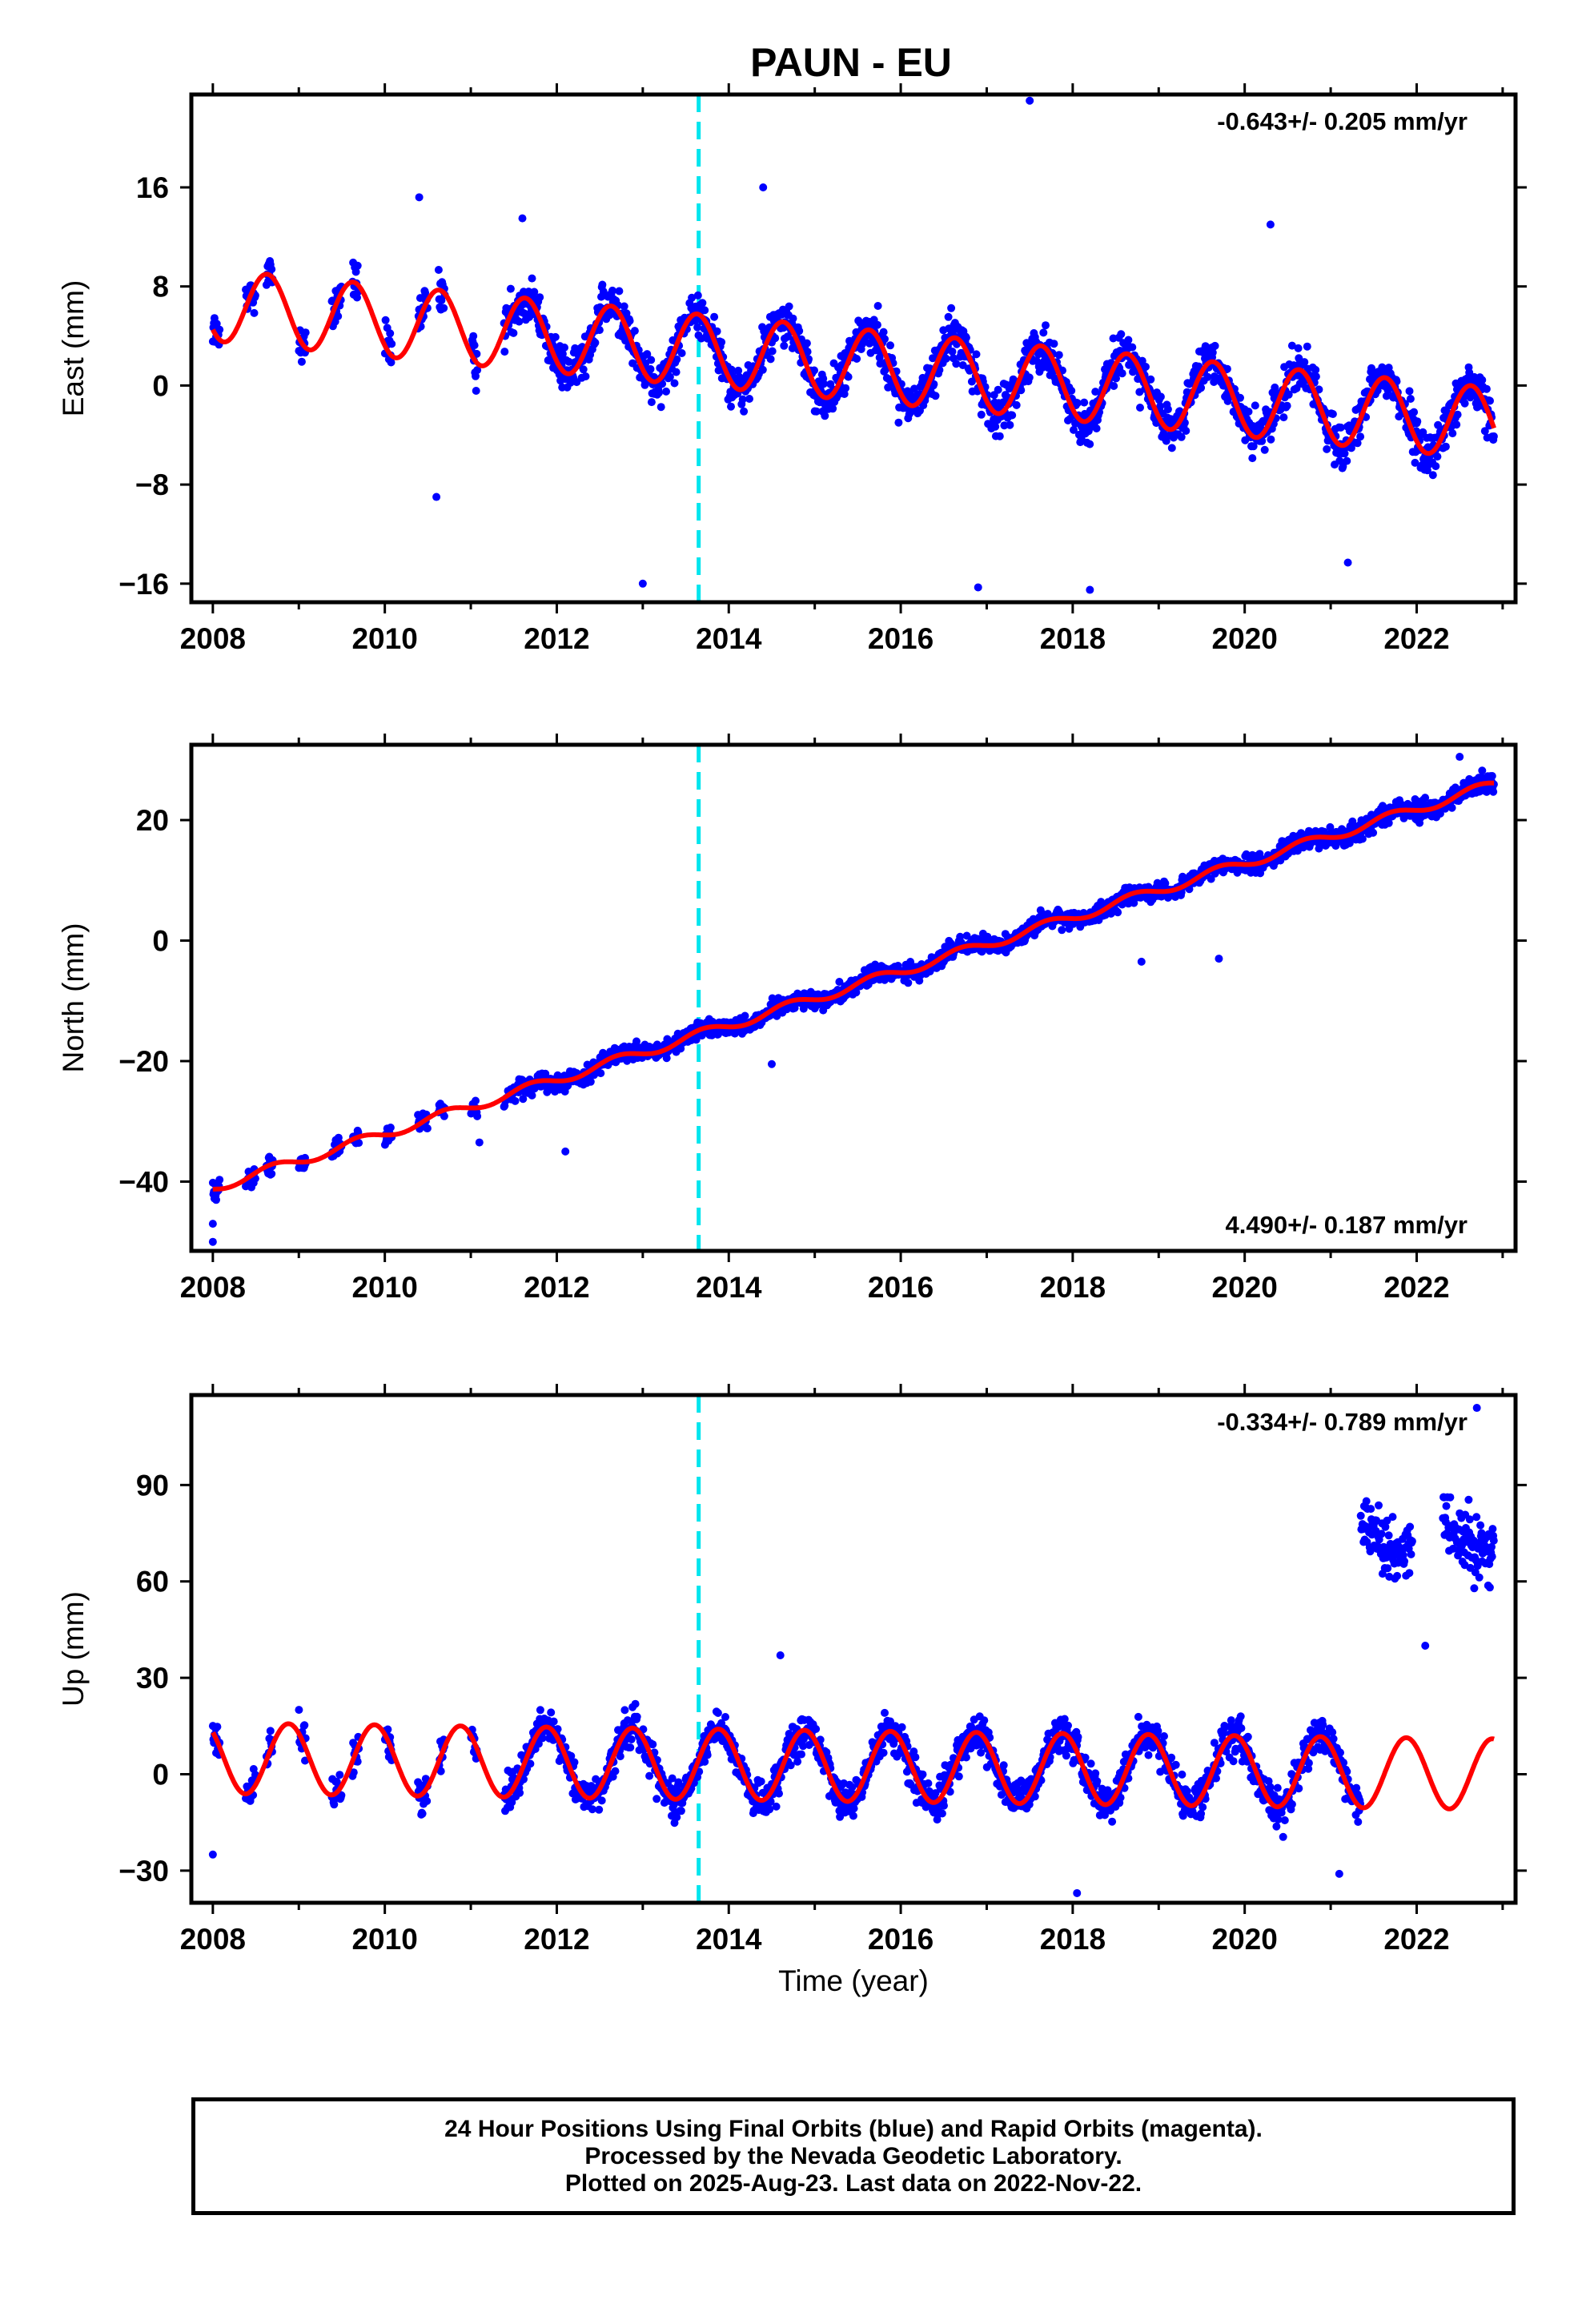  Describe the element at coordinates (729, 1287) in the screenshot. I see `x-tick-label: 2014` at that location.